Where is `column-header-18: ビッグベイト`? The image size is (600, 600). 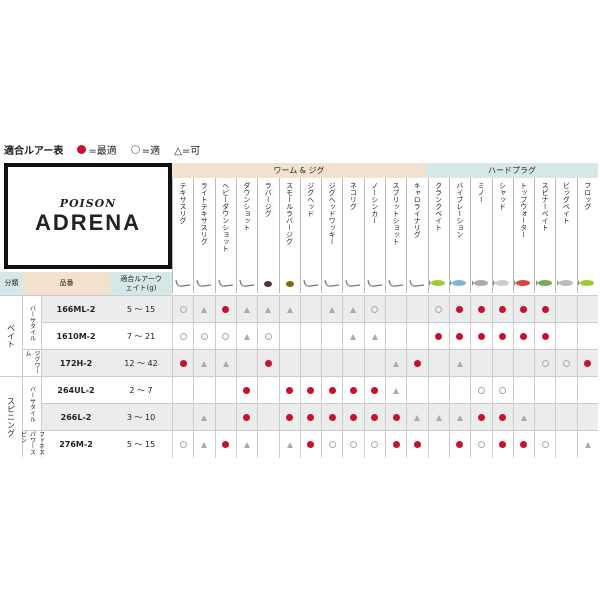
column-header-18: ビッグベイト is located at coordinates (565, 225).